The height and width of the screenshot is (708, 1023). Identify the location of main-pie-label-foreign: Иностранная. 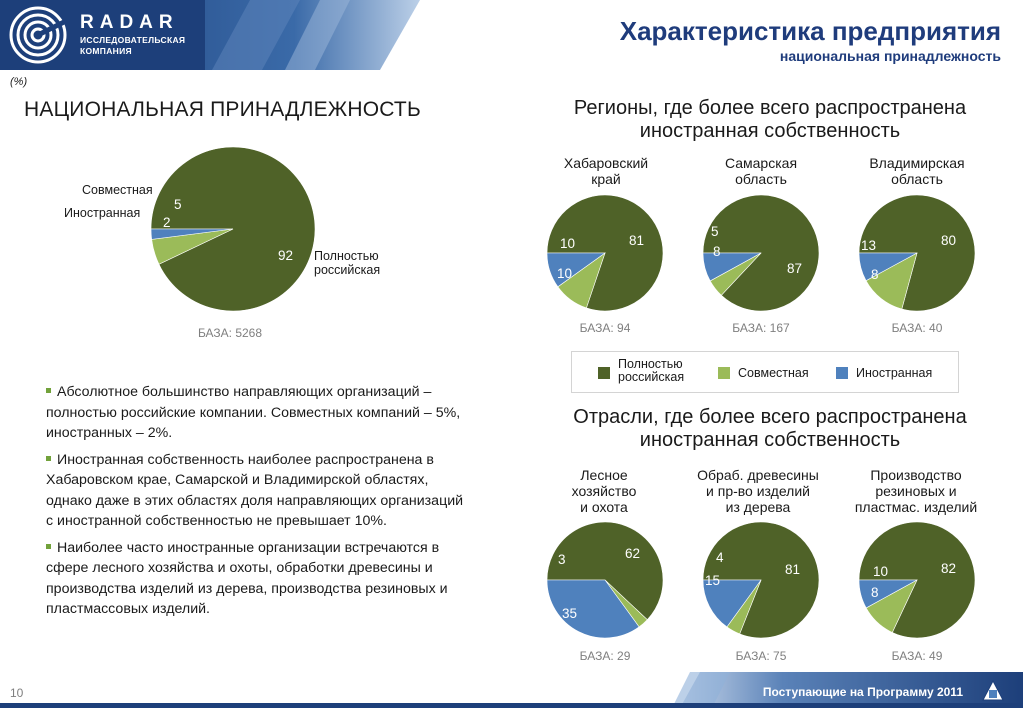
(102, 213).